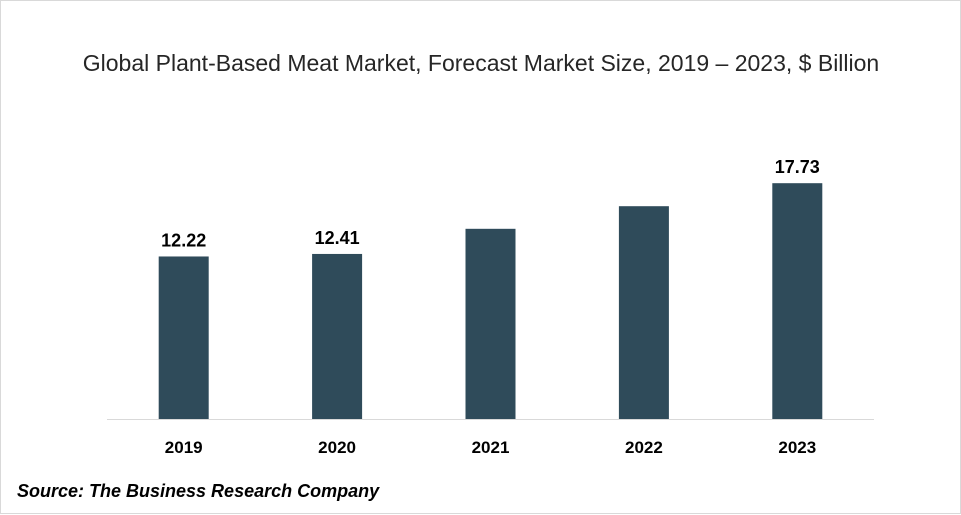  Describe the element at coordinates (490, 323) in the screenshot. I see `bar-2021` at that location.